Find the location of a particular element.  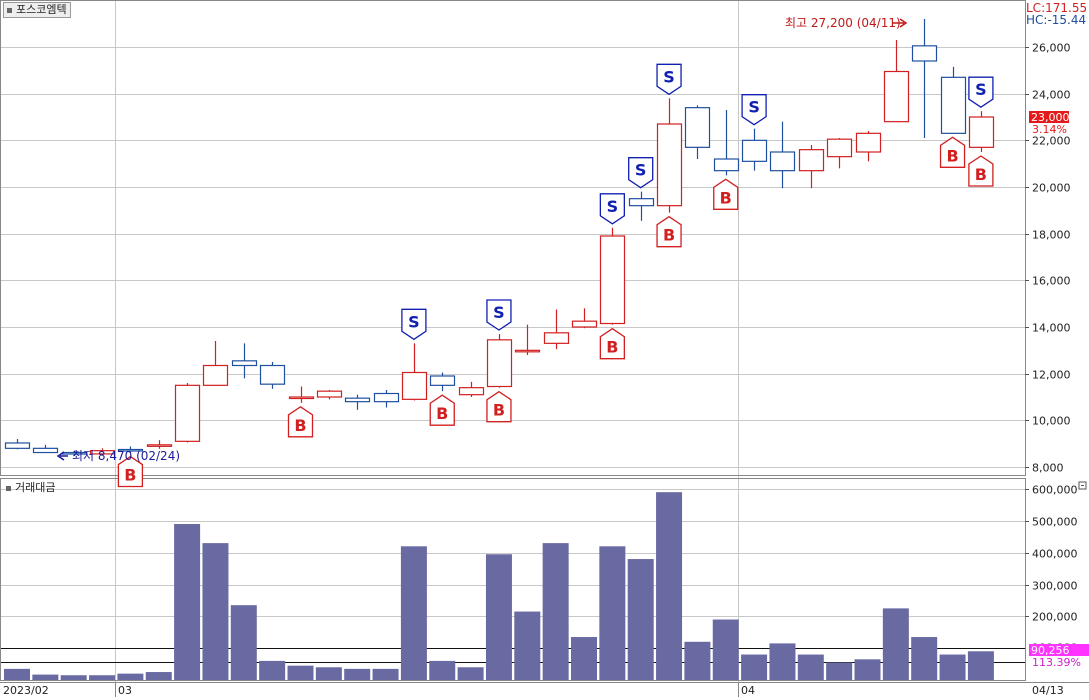

price-tick-label: 16,000 is located at coordinates (1051, 281).